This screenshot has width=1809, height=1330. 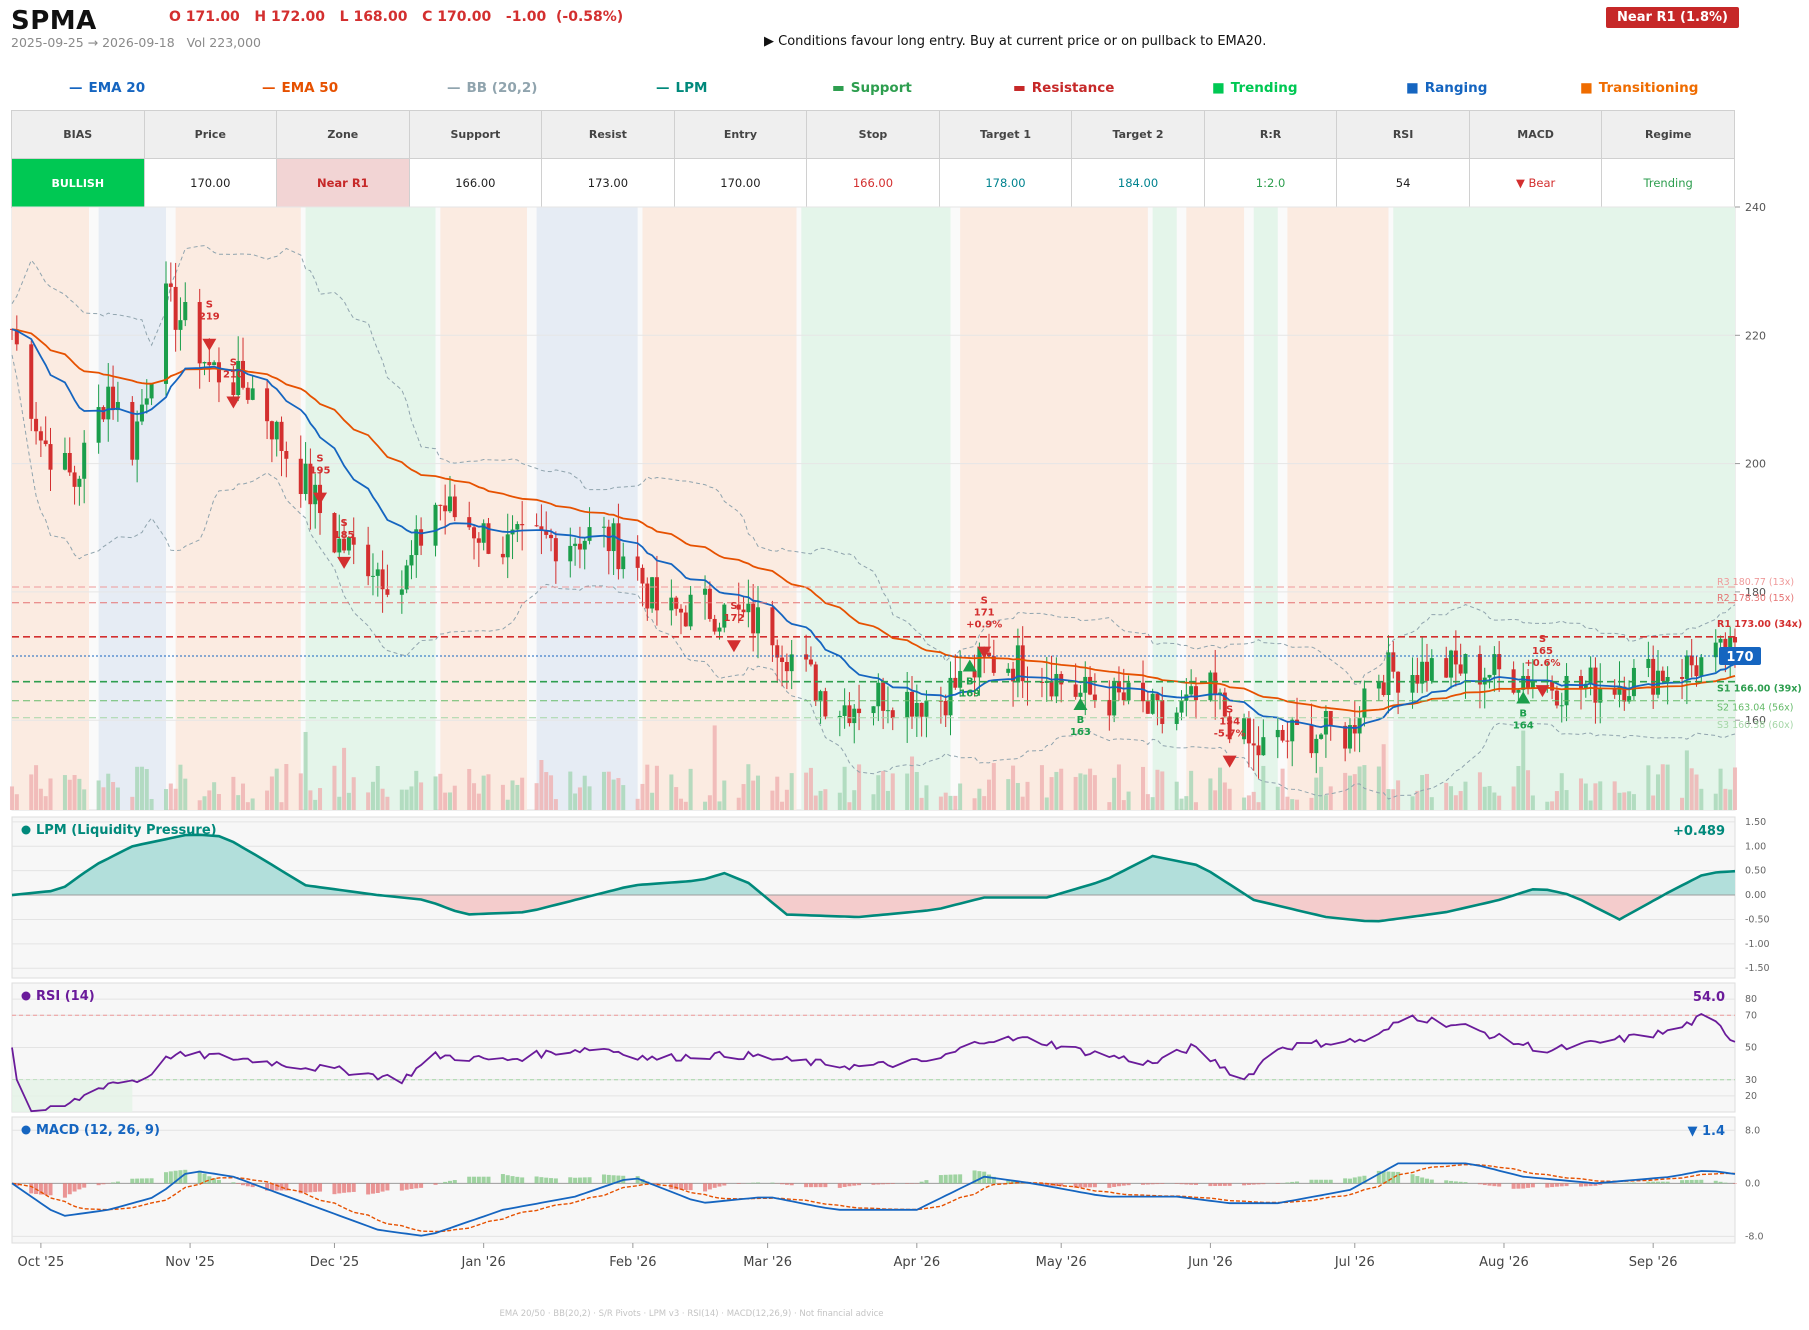 What do you see at coordinates (1403, 134) in the screenshot?
I see `col-header-rsi: RSI` at bounding box center [1403, 134].